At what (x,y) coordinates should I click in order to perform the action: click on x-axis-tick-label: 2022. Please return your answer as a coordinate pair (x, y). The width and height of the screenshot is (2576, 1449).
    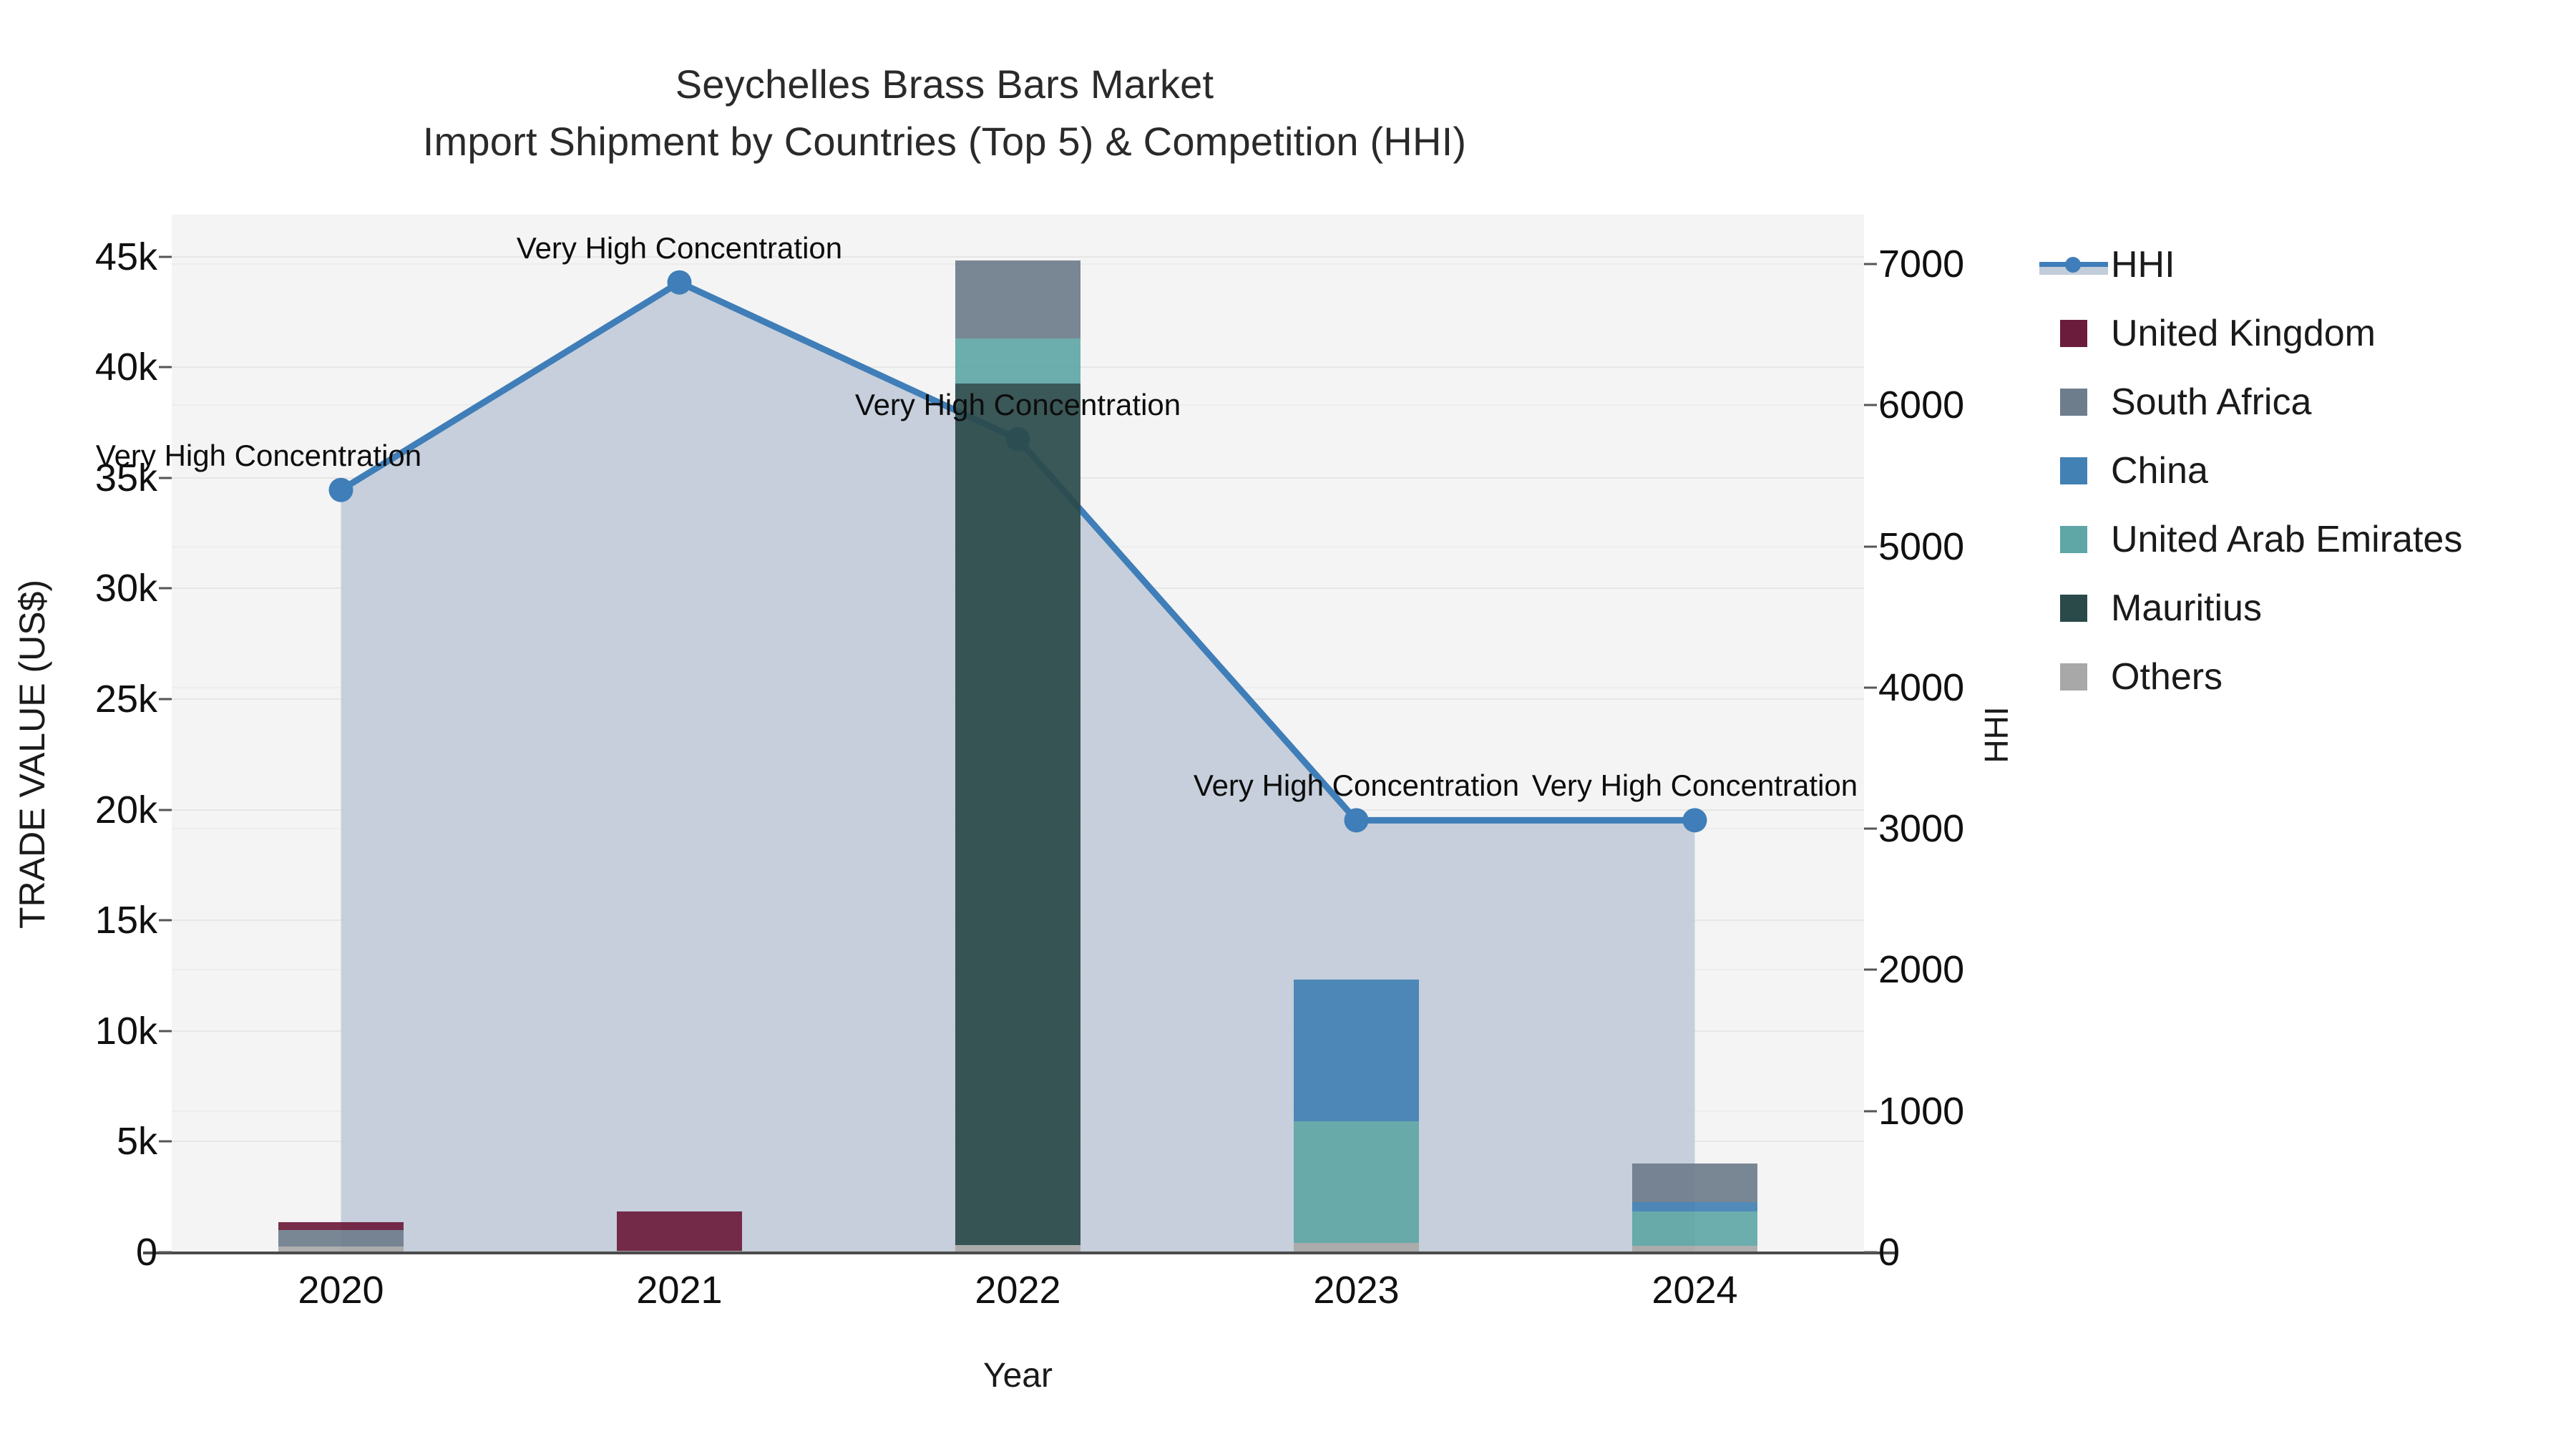
    Looking at the image, I should click on (1018, 1290).